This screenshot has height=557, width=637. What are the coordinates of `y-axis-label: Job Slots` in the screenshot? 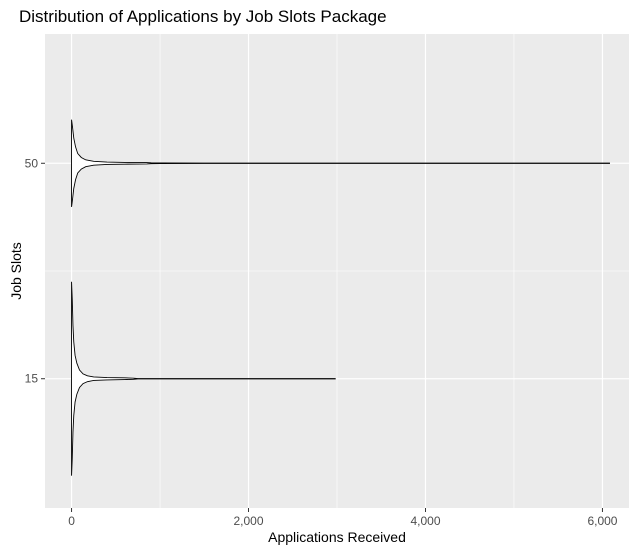 It's located at (16, 271).